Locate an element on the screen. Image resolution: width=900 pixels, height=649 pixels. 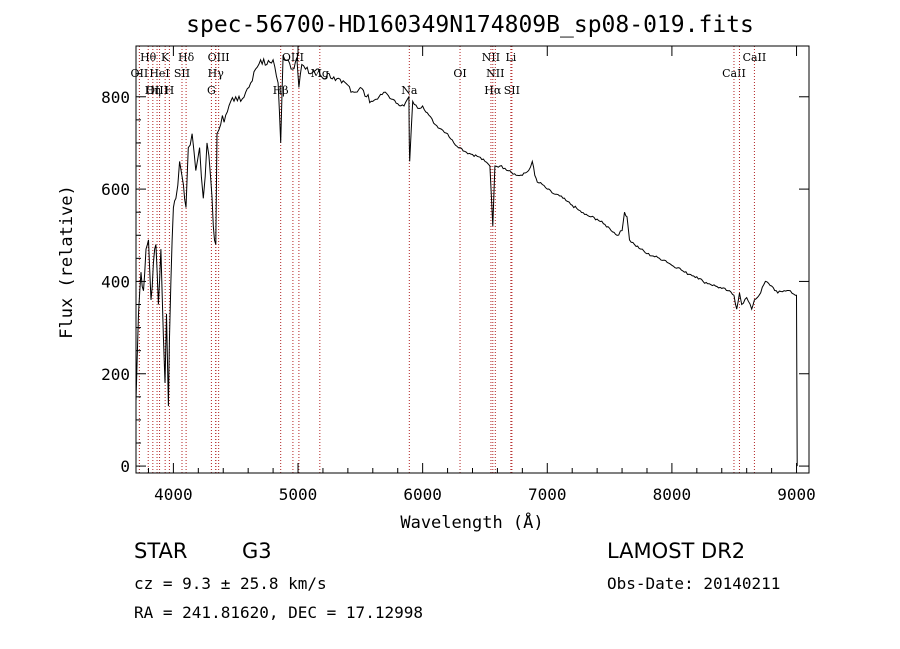
coordinates: RA = 241.81620, DEC = 17.12998 is located at coordinates (278, 612).